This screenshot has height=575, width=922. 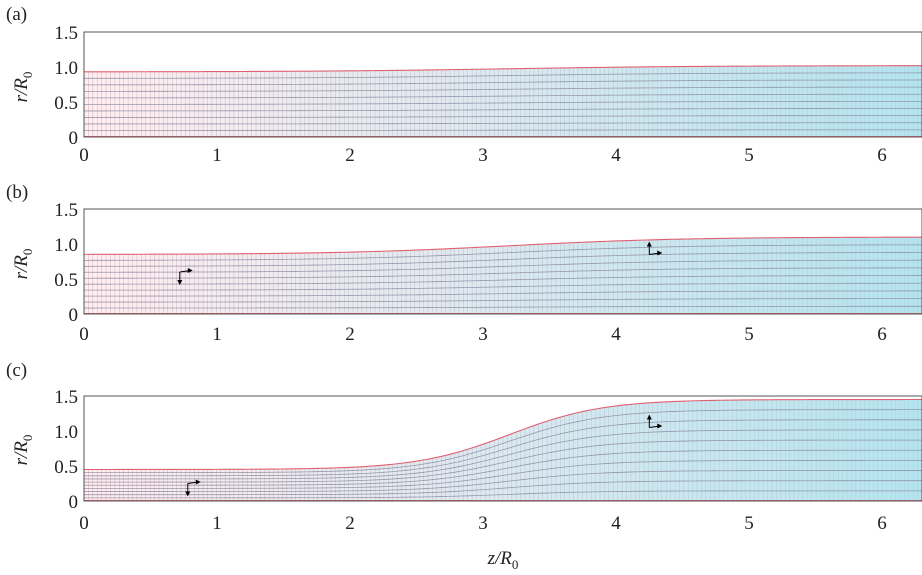 I want to click on x-ticks-a: 0 1 2 3 4 5 6, so click(x=483, y=155).